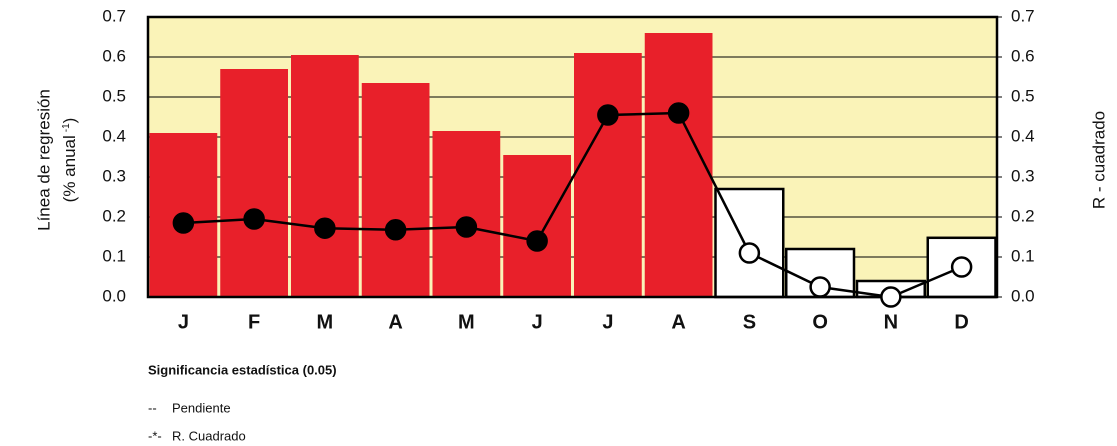 The image size is (1117, 446). What do you see at coordinates (114, 295) in the screenshot?
I see `y-tick-label: 0.0` at bounding box center [114, 295].